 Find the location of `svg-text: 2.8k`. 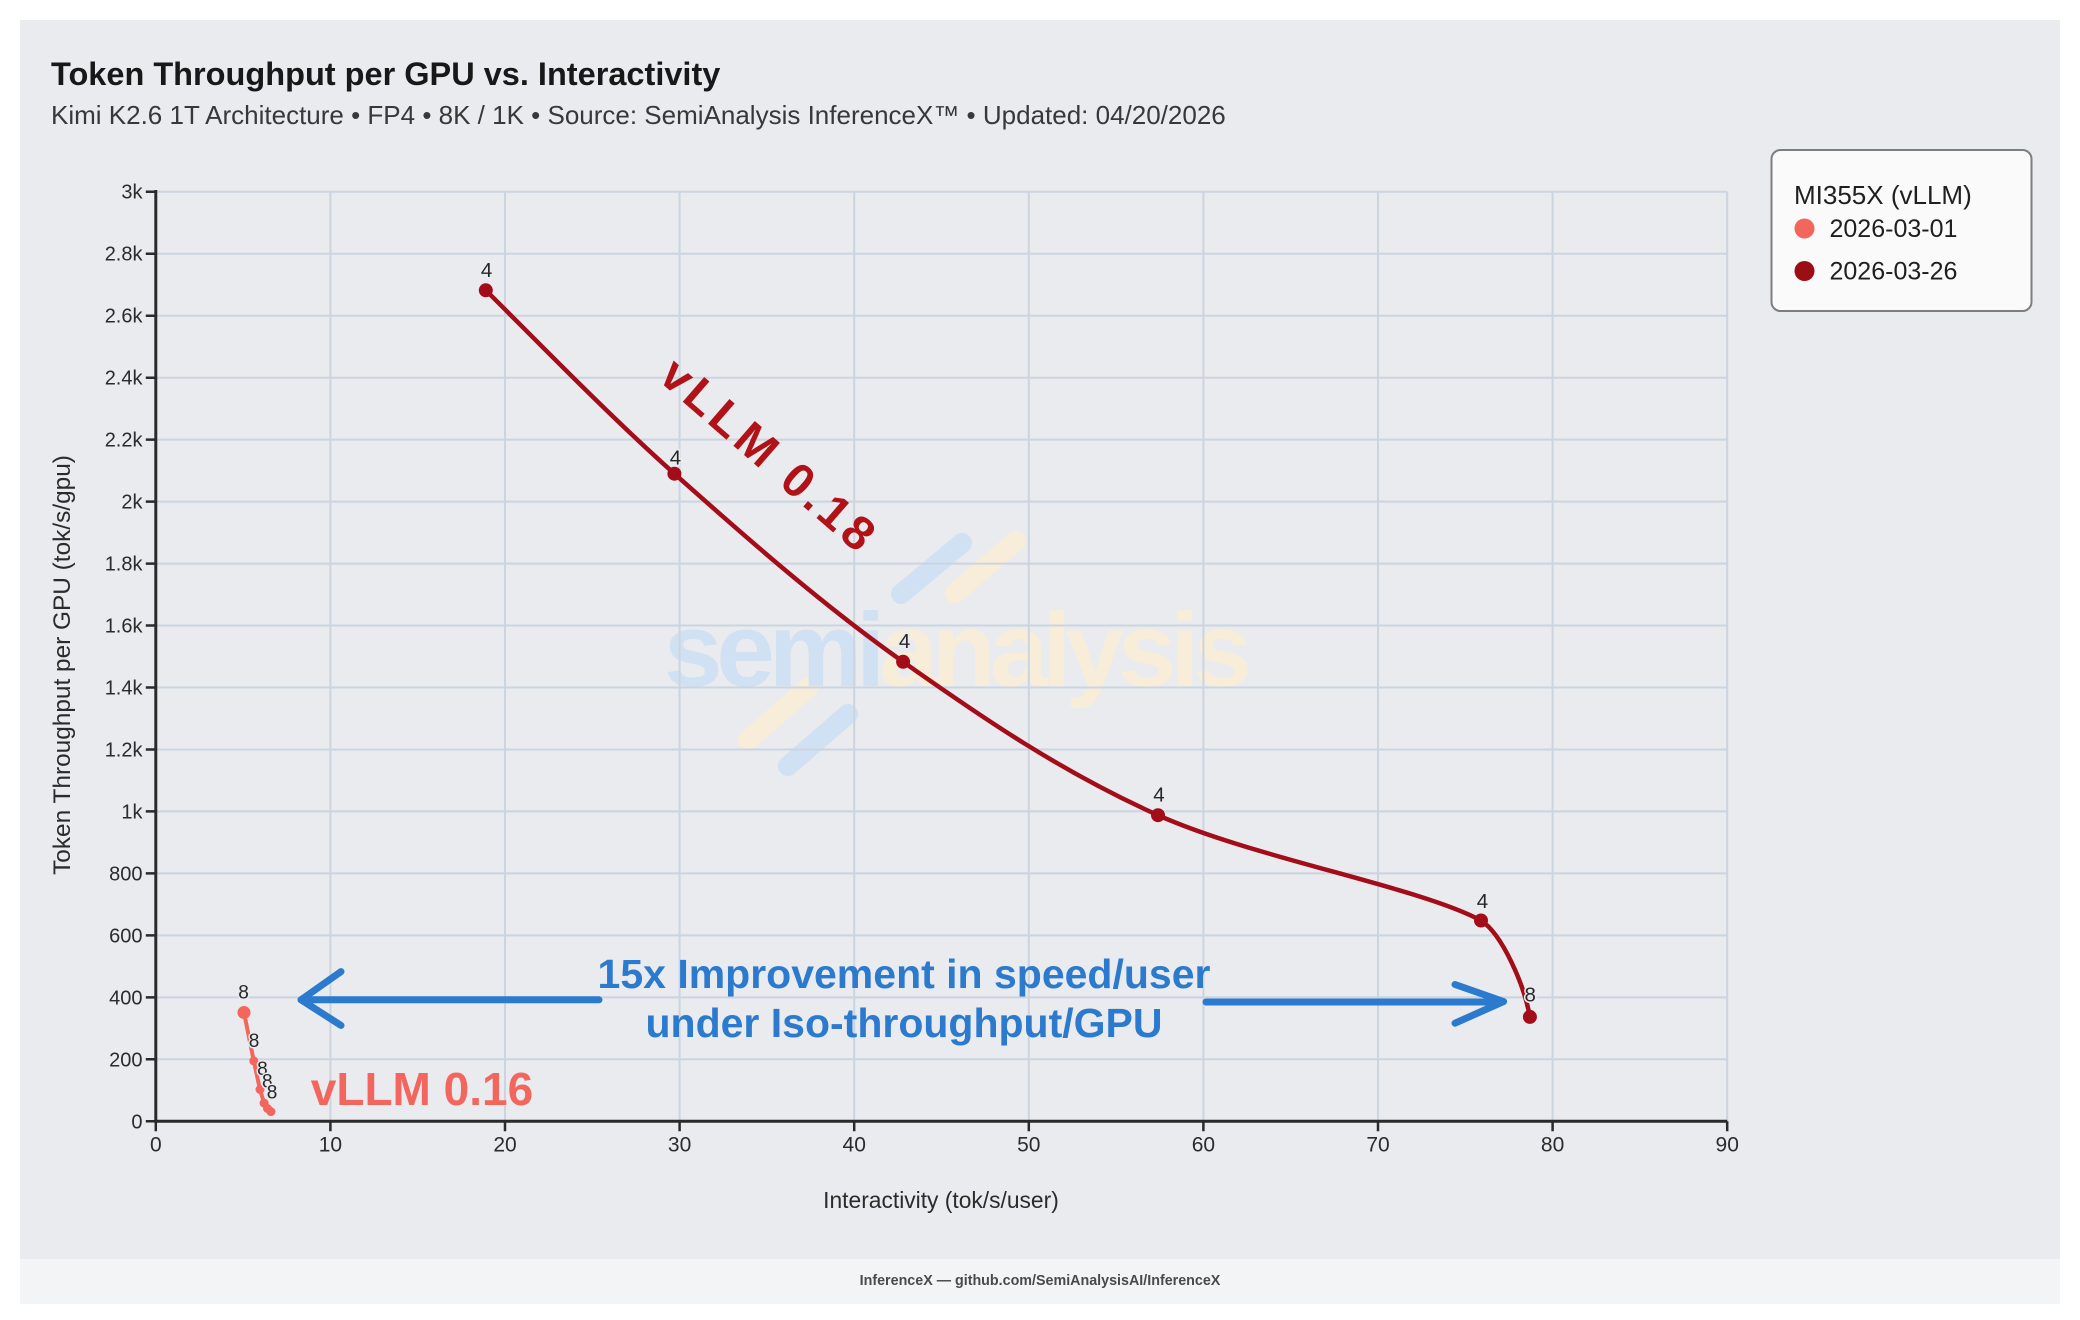

svg-text: 2.8k is located at coordinates (124, 255).